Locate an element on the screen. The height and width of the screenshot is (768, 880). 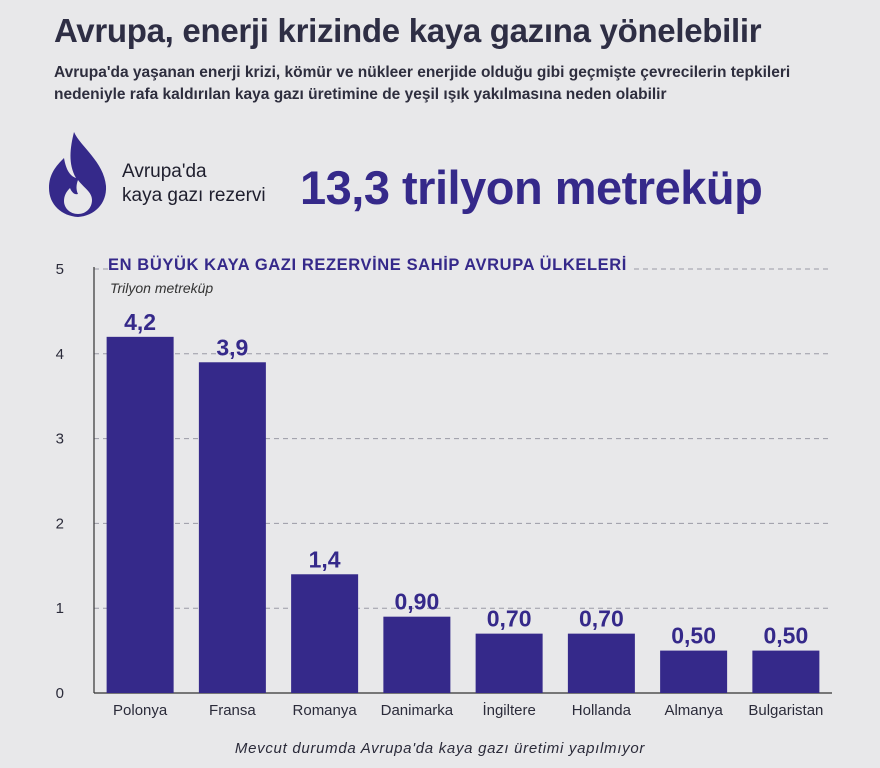
y-tick-label: 5 is located at coordinates (60, 269).